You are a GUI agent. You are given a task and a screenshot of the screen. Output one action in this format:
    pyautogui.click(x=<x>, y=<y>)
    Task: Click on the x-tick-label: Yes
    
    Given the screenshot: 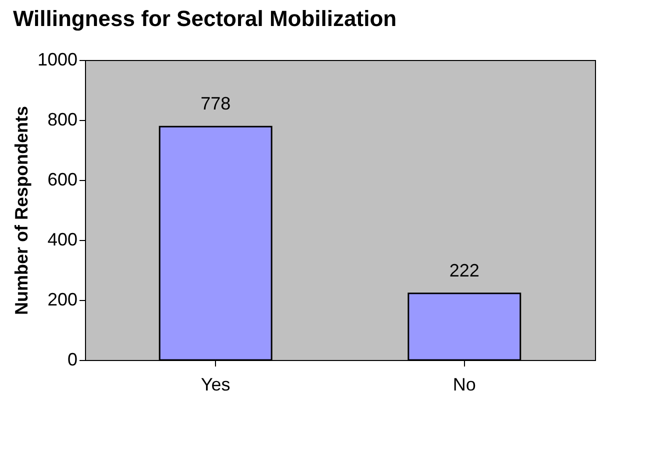 What is the action you would take?
    pyautogui.click(x=215, y=384)
    